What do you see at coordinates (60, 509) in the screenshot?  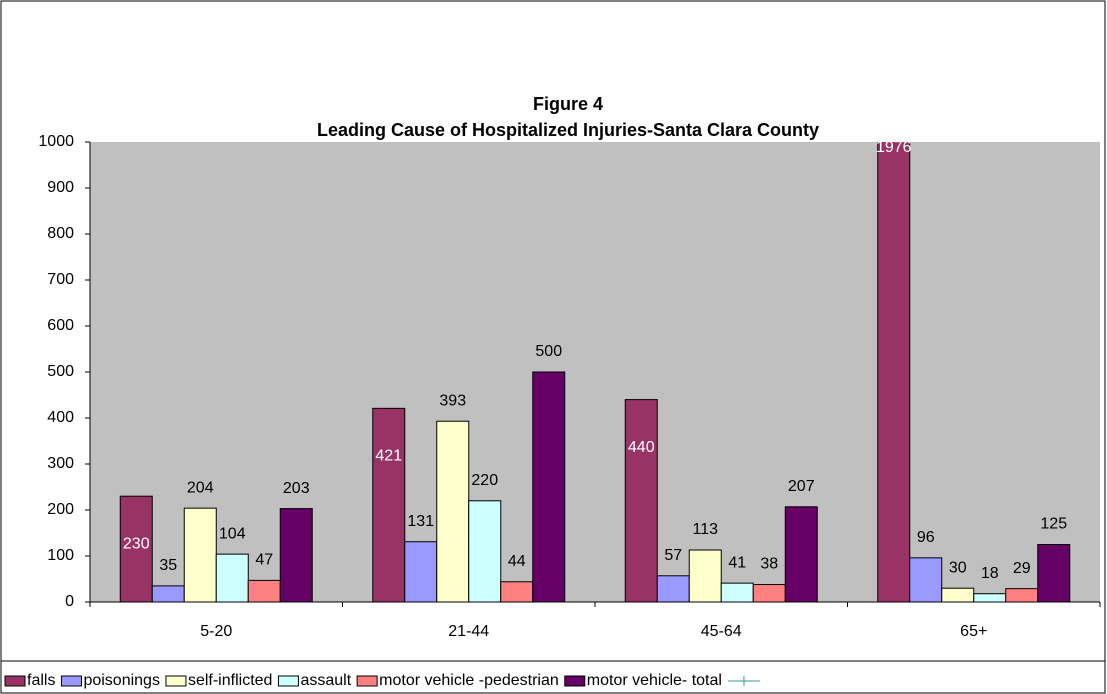 I see `y-tick-label: 200` at bounding box center [60, 509].